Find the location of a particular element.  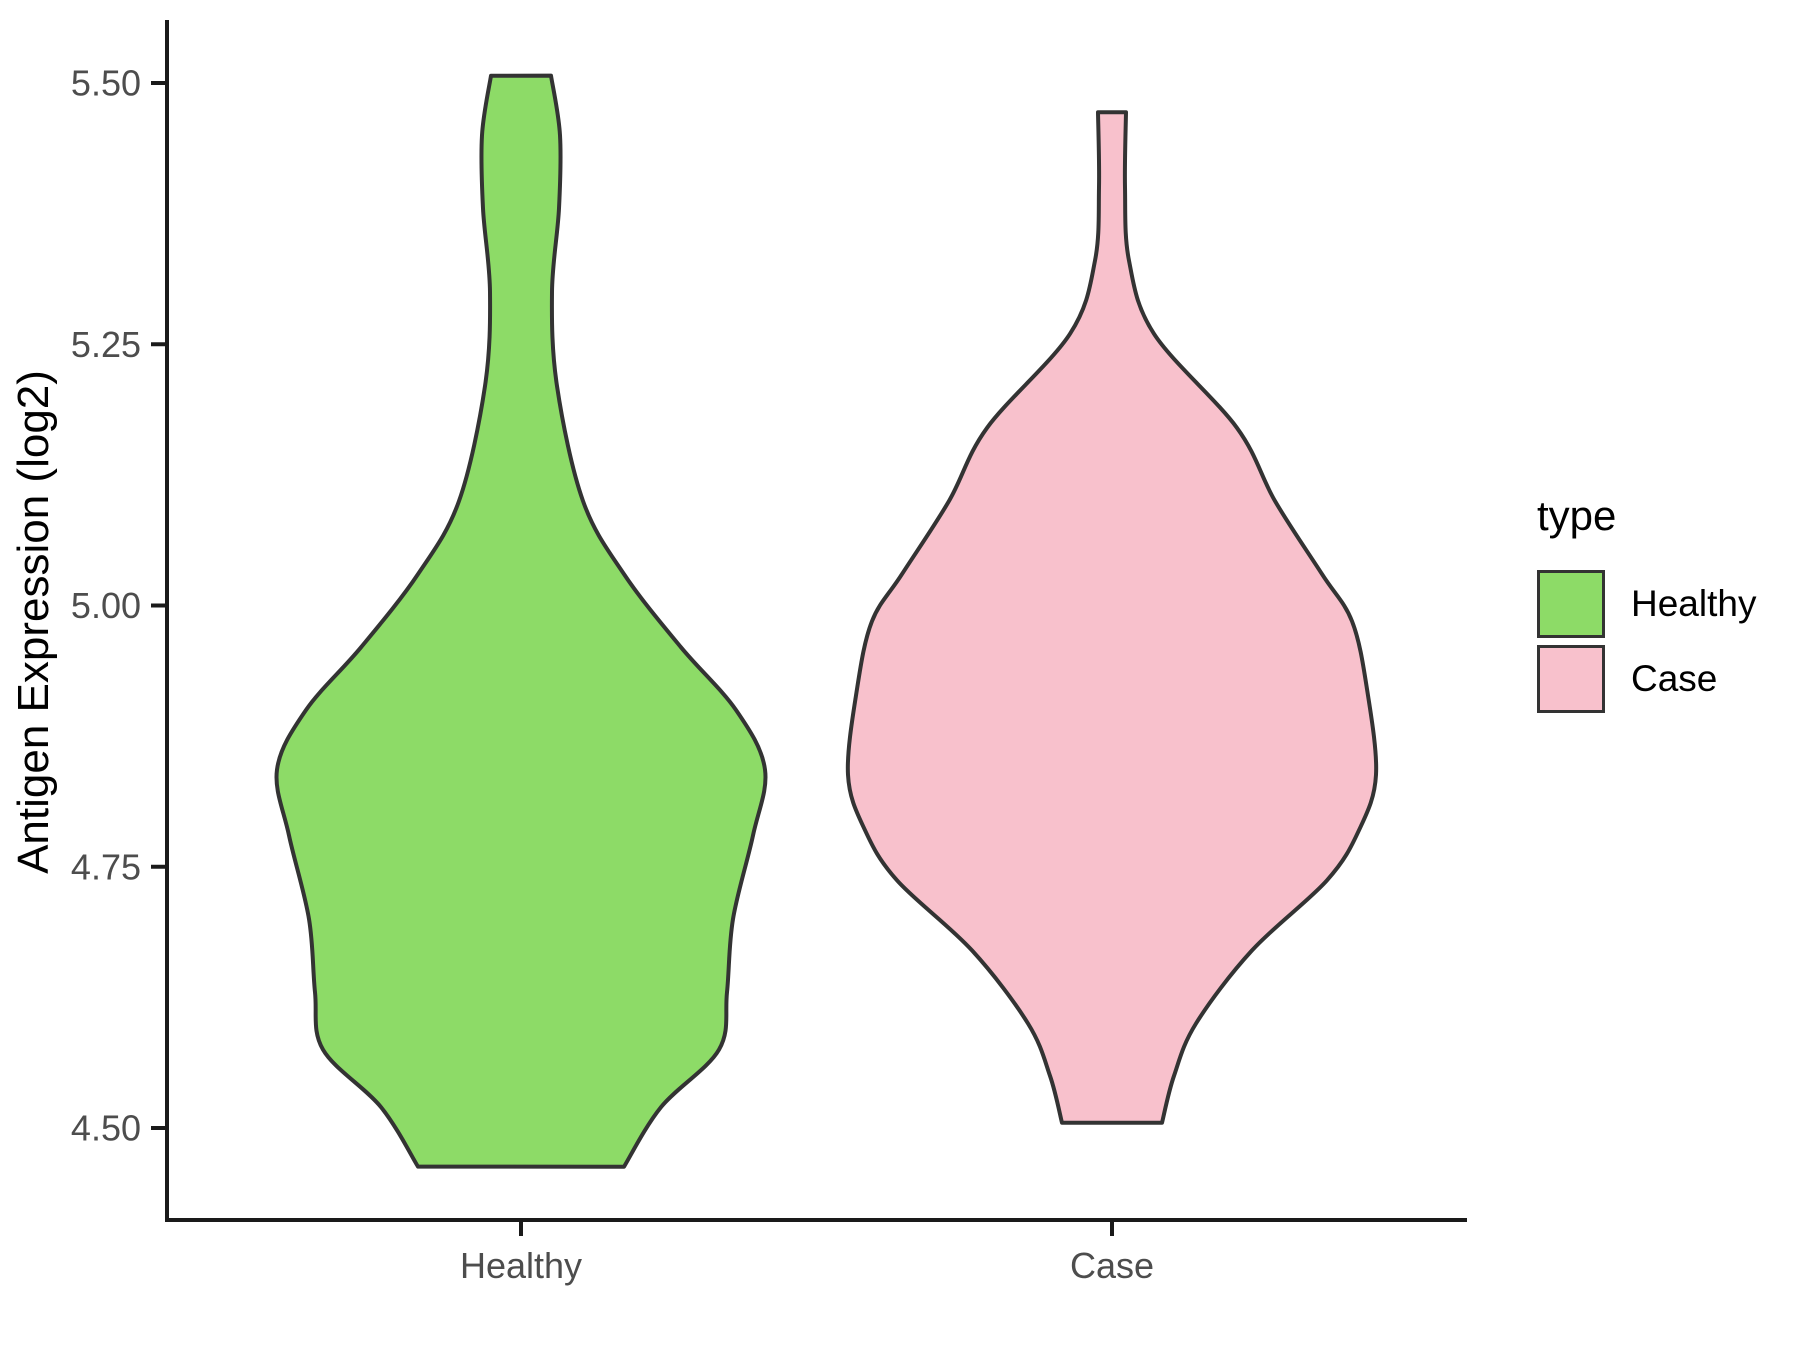

legend: type Healthy Case is located at coordinates (1646, 602).